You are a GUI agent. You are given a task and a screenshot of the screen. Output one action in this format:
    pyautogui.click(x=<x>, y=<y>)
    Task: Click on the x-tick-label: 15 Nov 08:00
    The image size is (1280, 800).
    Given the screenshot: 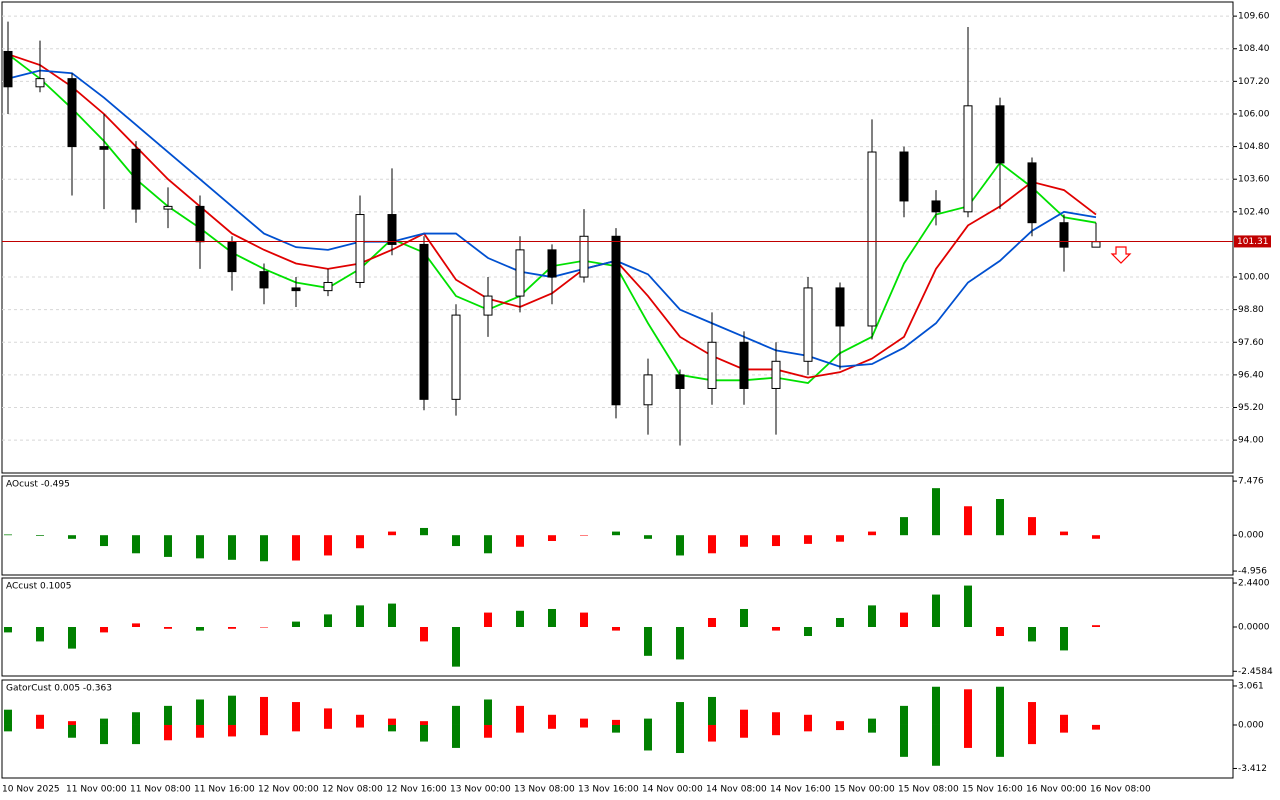 What is the action you would take?
    pyautogui.click(x=928, y=790)
    